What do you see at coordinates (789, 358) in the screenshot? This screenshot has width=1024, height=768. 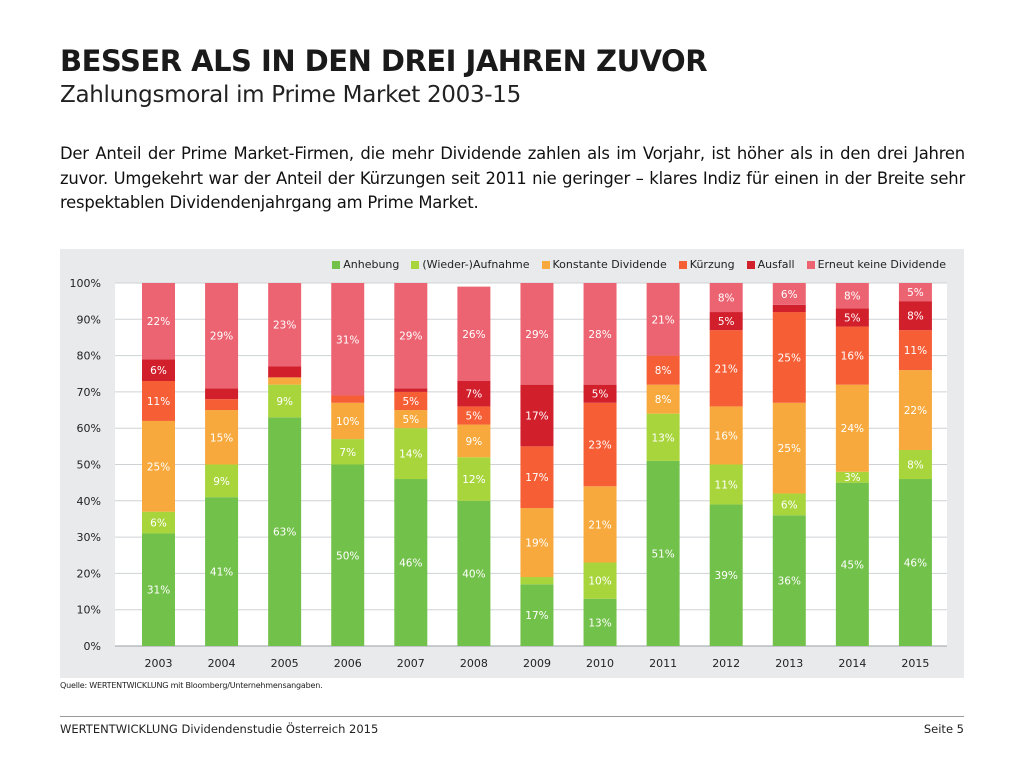 I see `data-label: 25%` at bounding box center [789, 358].